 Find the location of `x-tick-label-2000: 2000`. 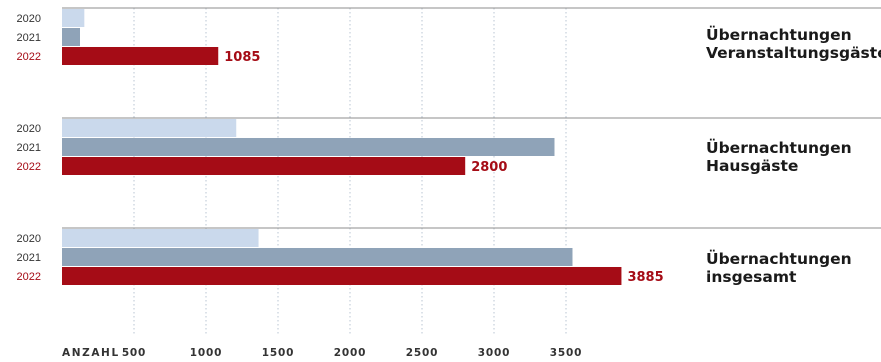

x-tick-label-2000: 2000 is located at coordinates (350, 353).